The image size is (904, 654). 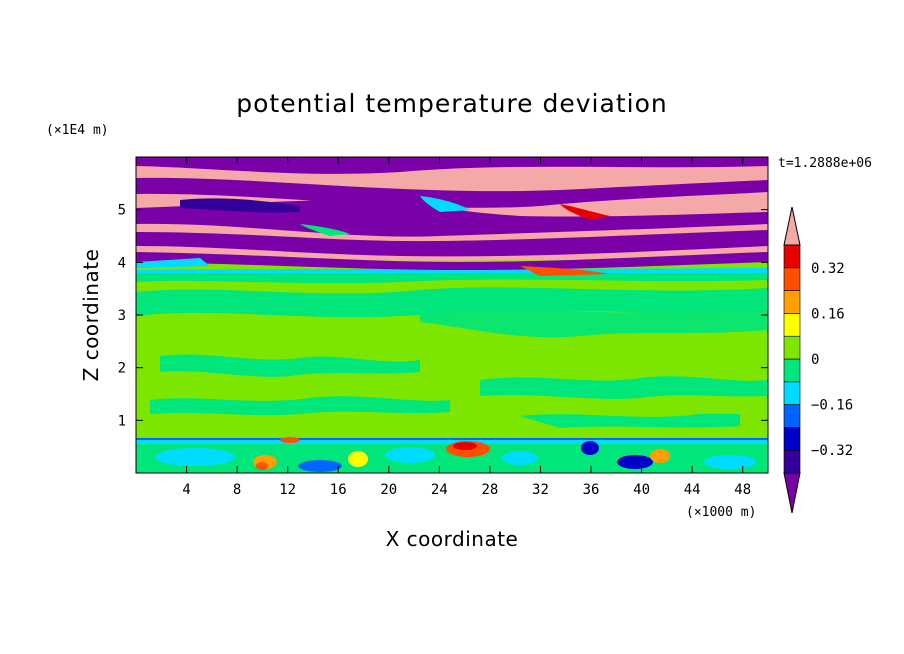 What do you see at coordinates (792, 493) in the screenshot?
I see `colorbar-extend-bottom` at bounding box center [792, 493].